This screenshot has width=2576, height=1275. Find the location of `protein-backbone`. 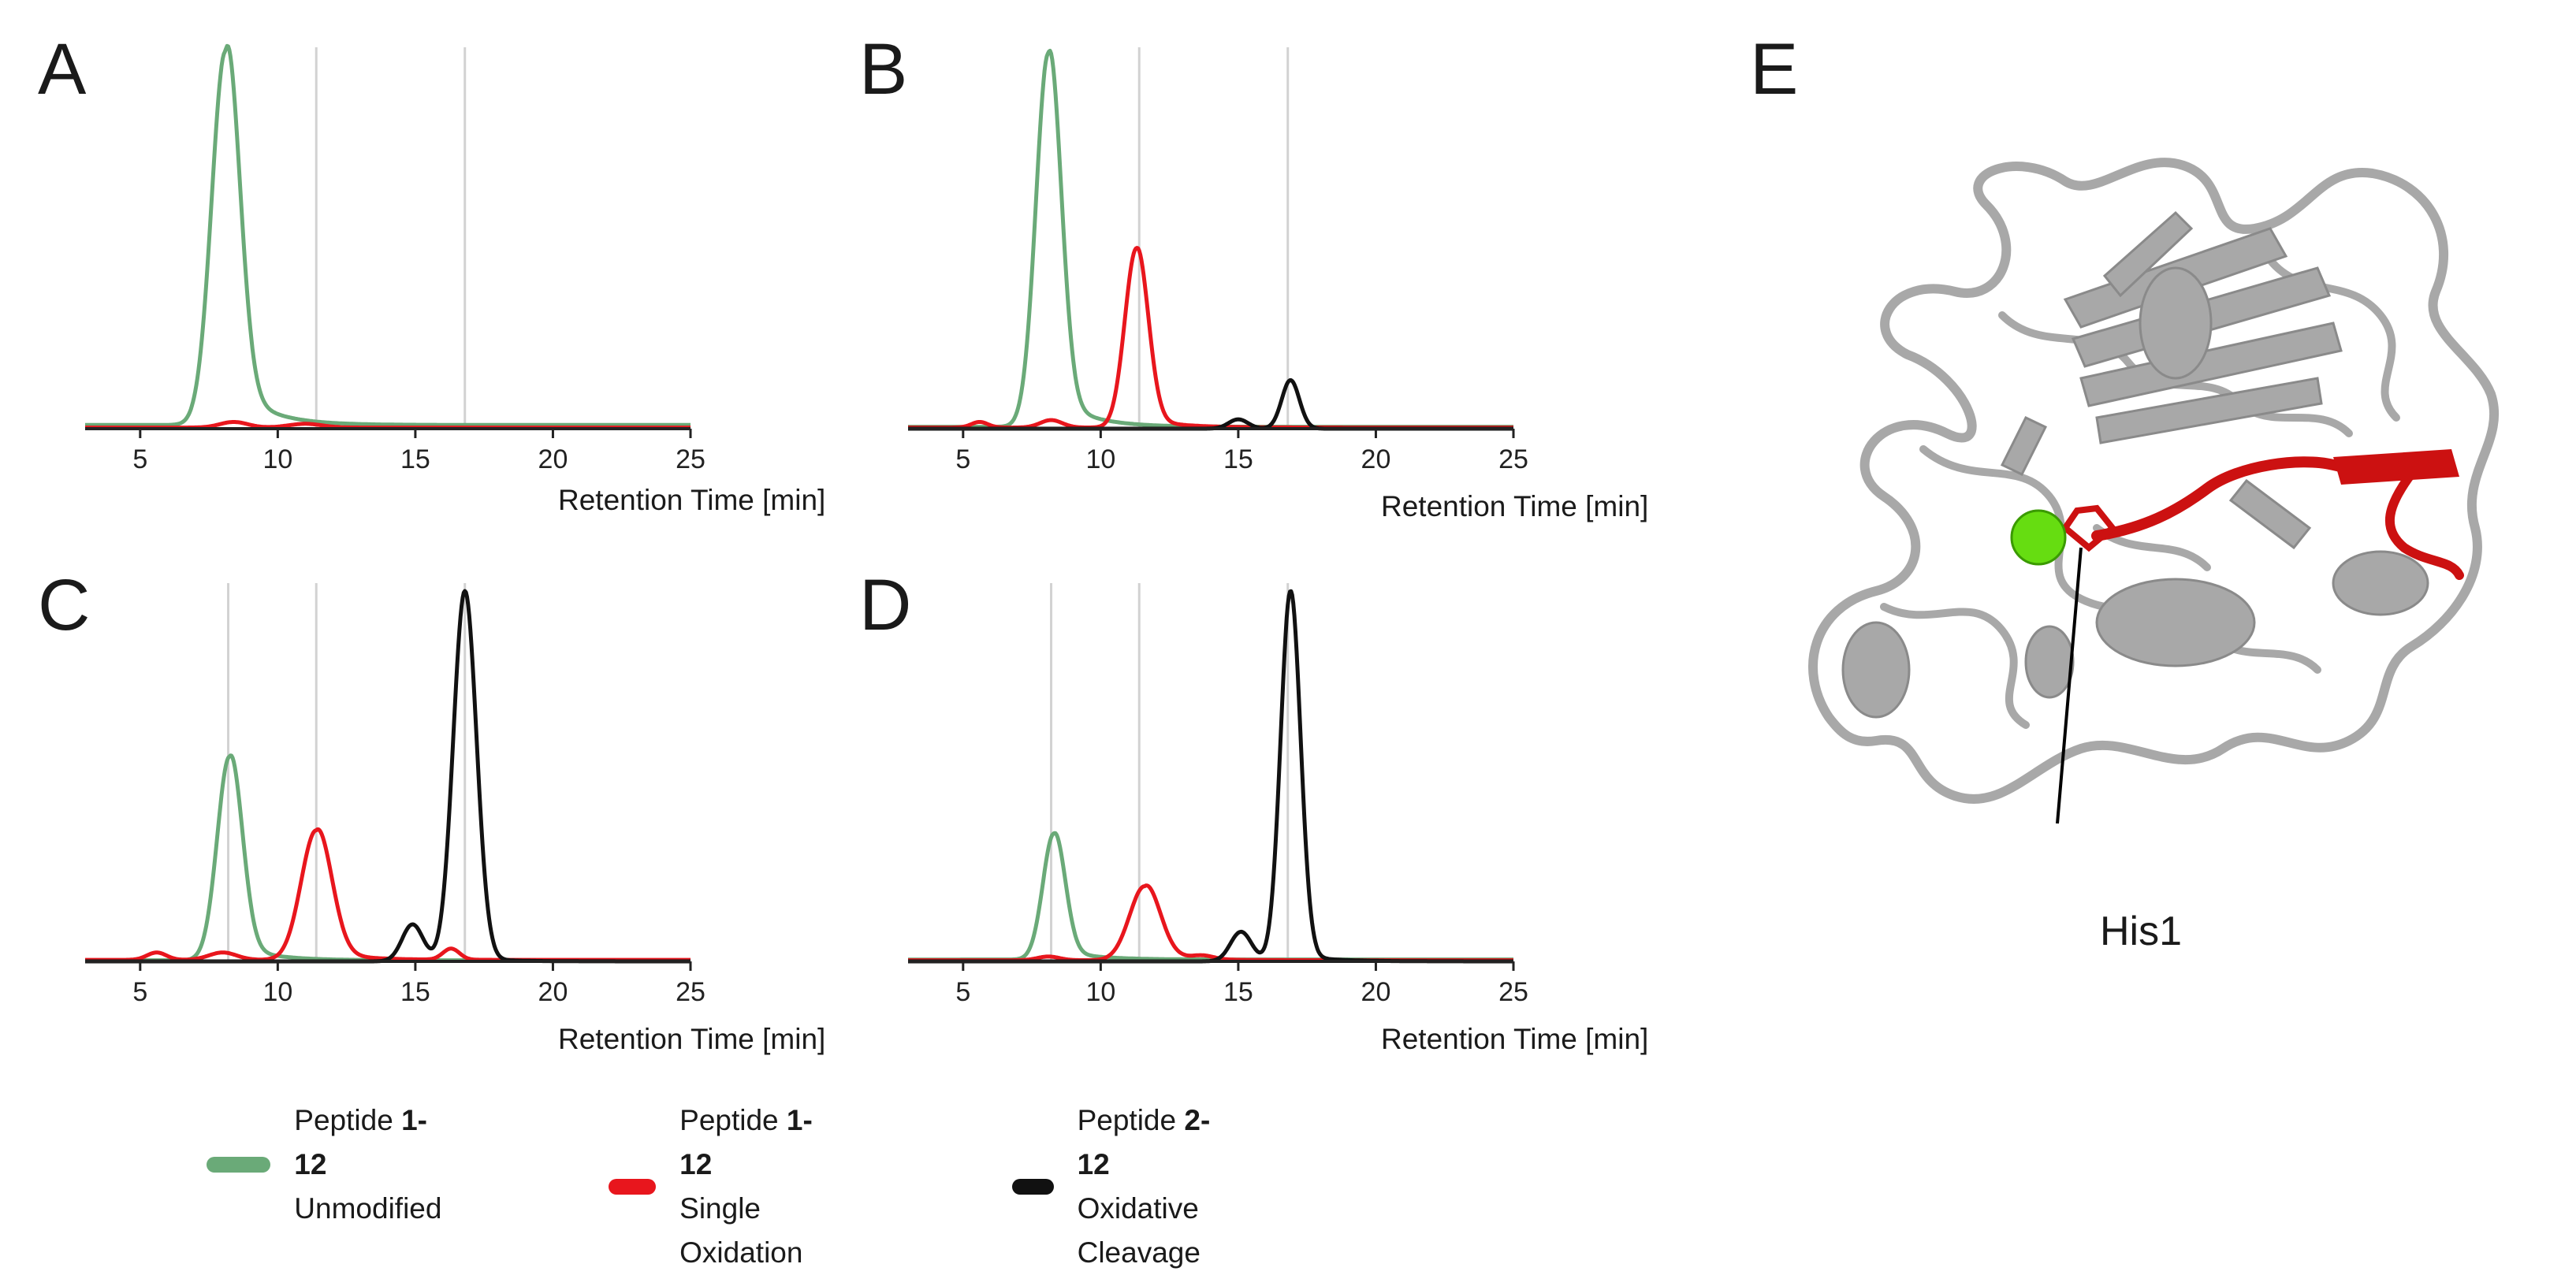

protein-backbone is located at coordinates (2154, 481).